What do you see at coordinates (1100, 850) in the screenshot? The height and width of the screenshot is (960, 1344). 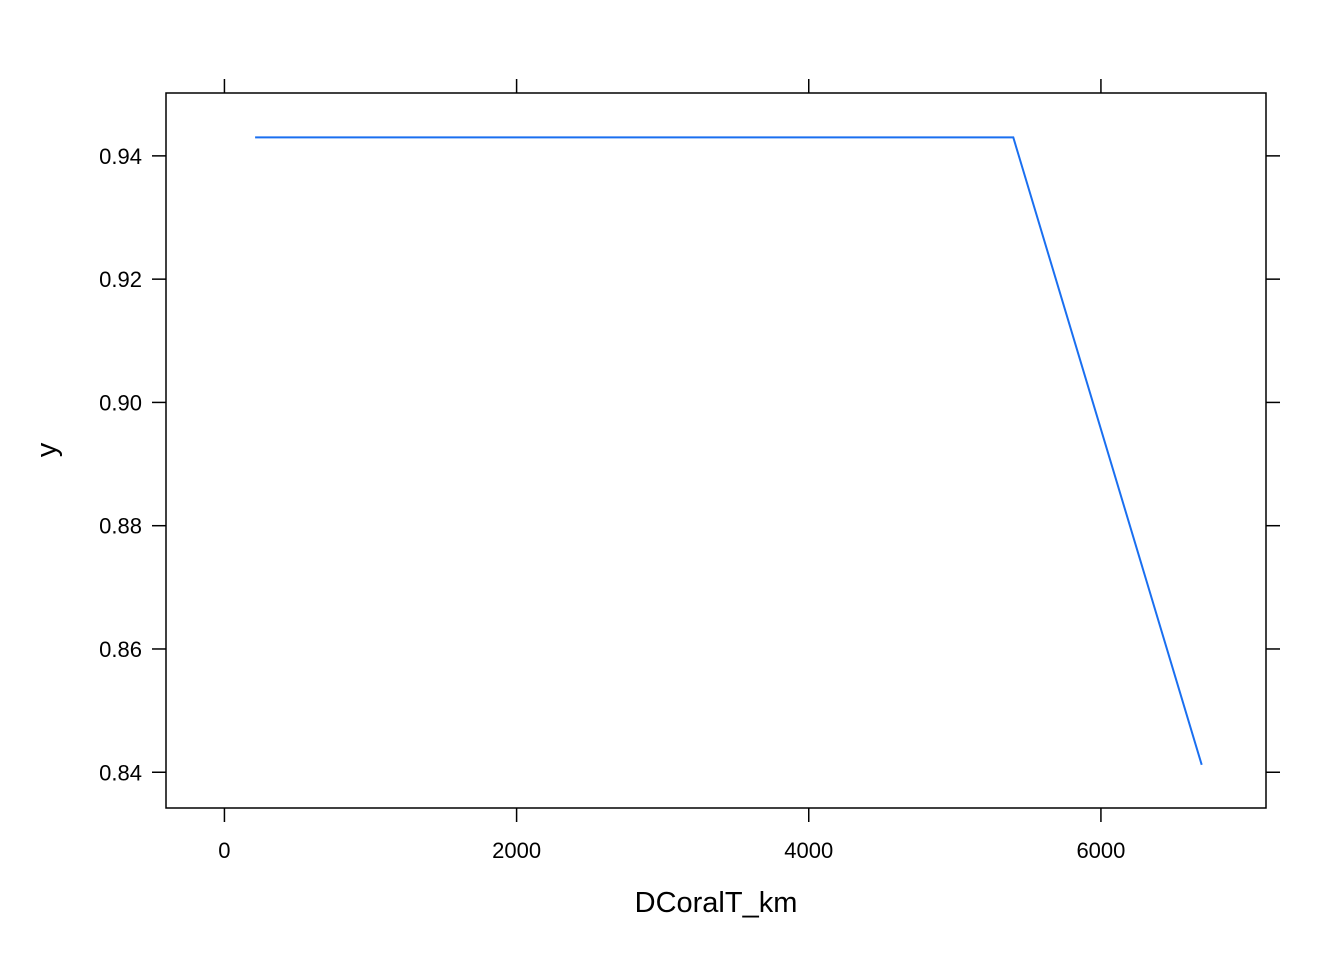 I see `x-tick-label: 6000` at bounding box center [1100, 850].